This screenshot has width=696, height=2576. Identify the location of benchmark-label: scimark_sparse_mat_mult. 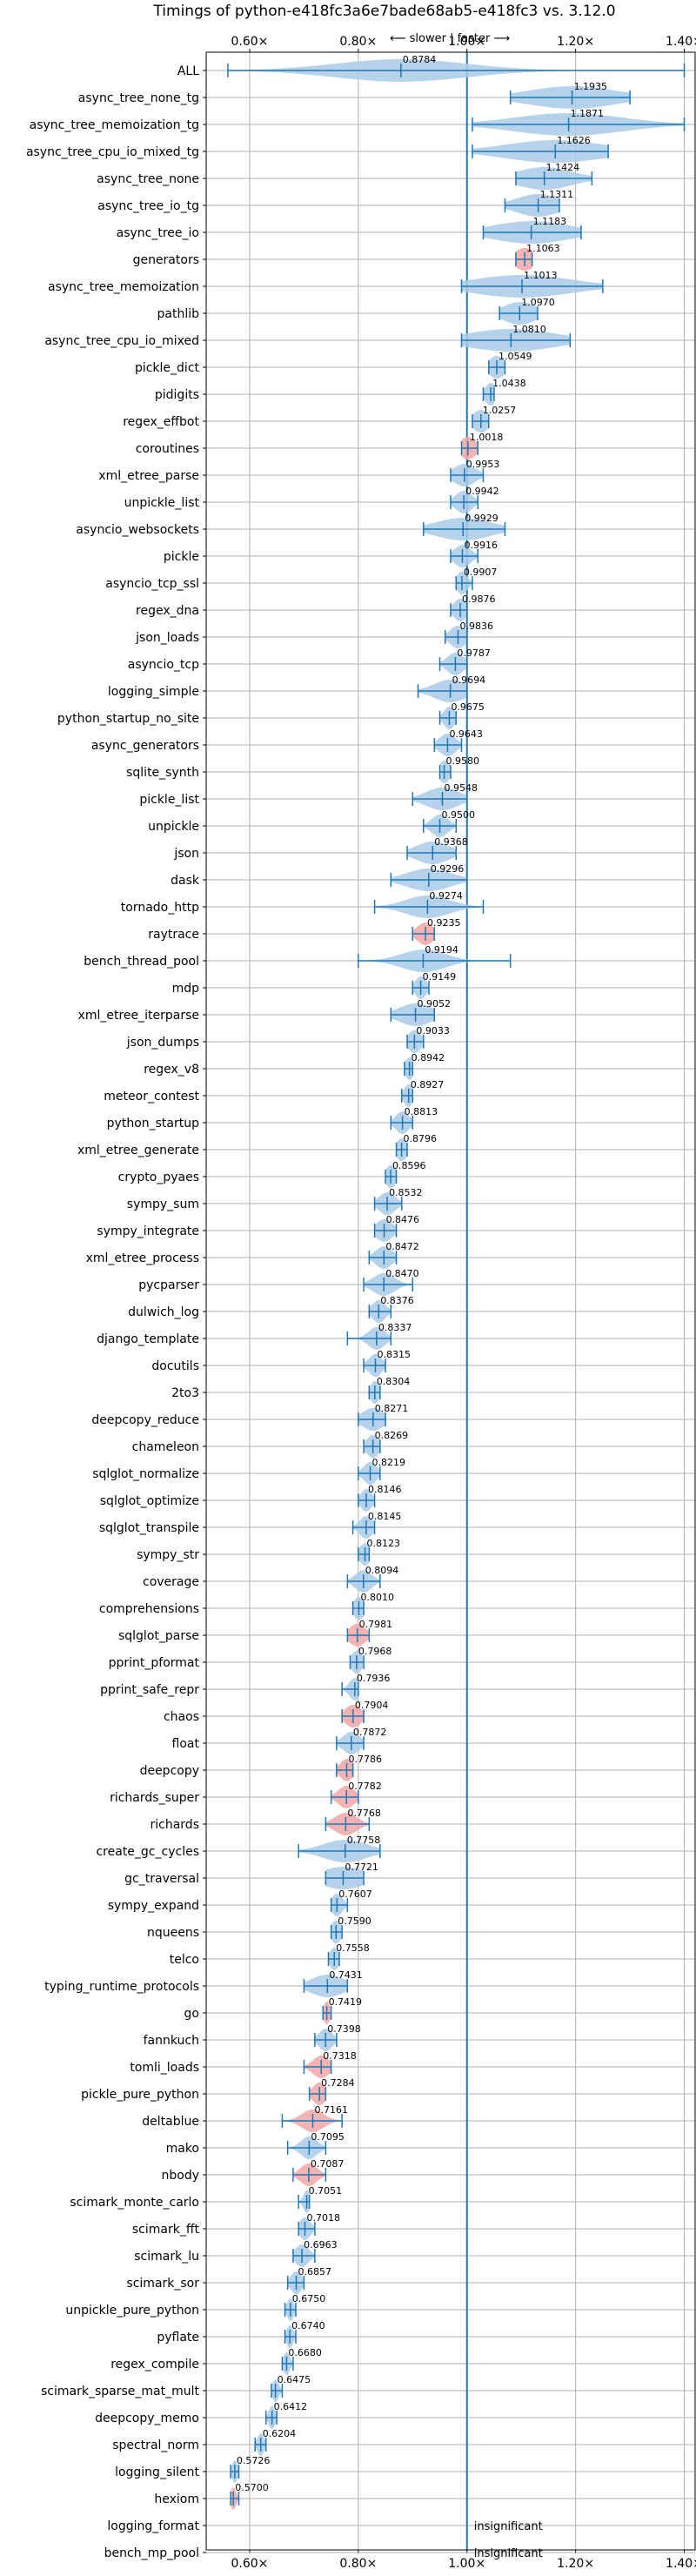
(120, 2392).